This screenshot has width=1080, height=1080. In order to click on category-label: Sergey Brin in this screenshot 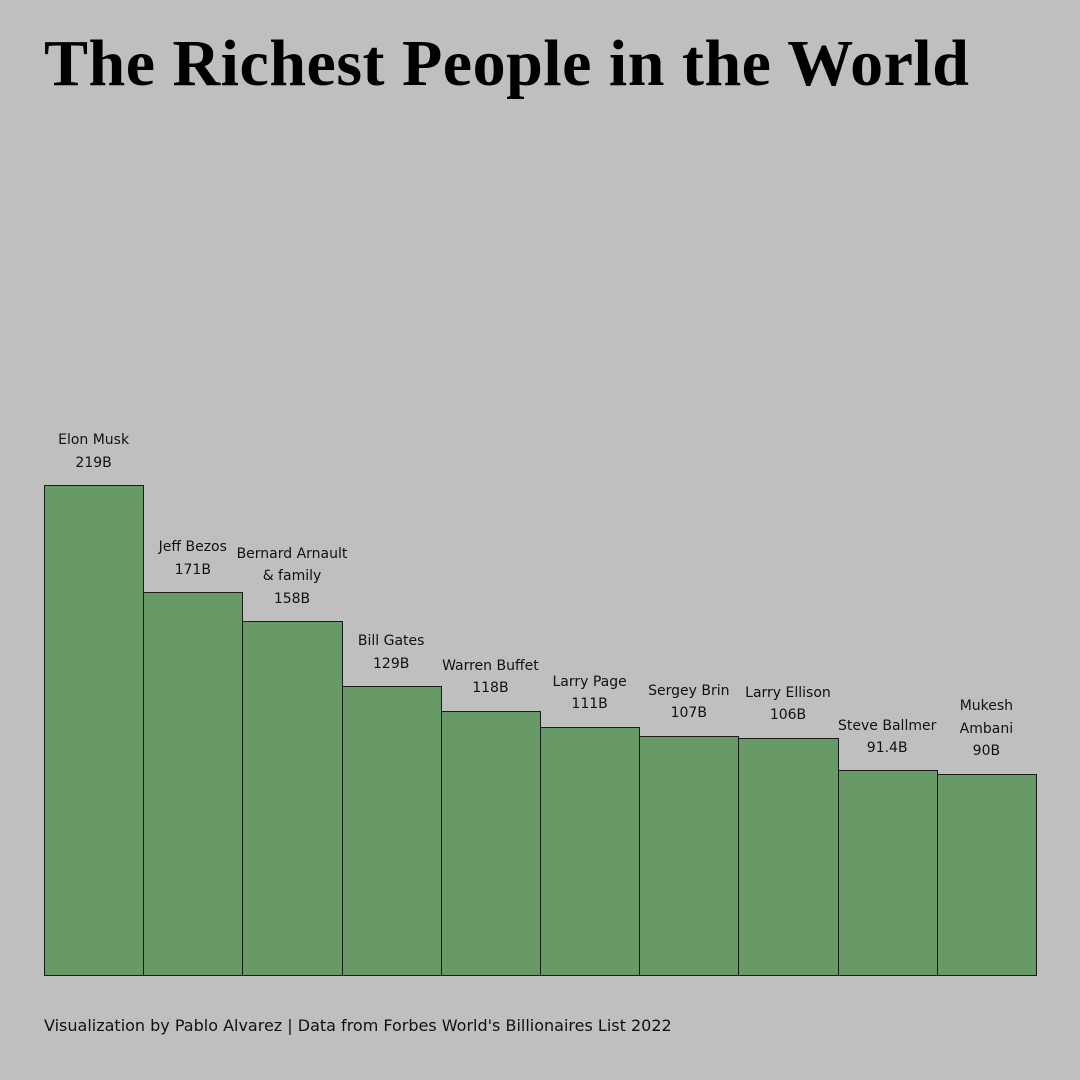, I will do `click(689, 690)`.